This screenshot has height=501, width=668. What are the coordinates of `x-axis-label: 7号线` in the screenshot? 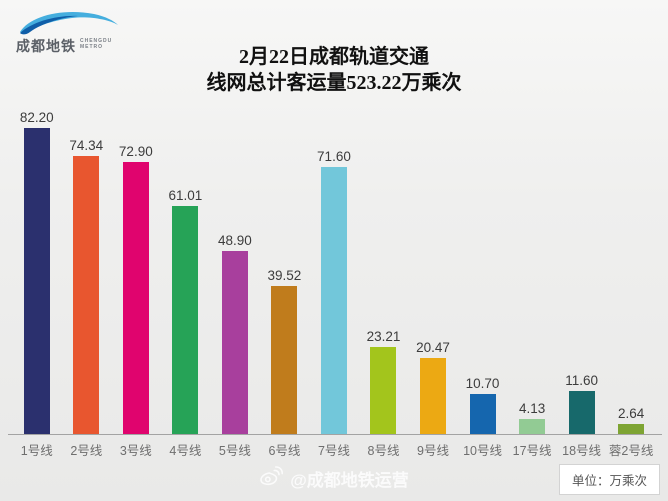 It's located at (333, 451).